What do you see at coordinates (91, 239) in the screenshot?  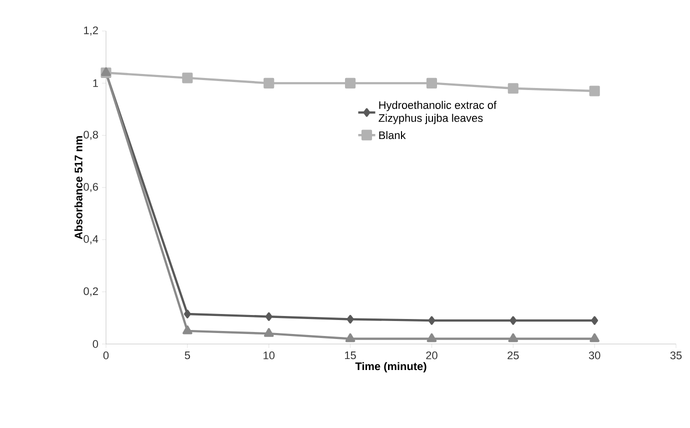 I see `y-tick-label: 0,4` at bounding box center [91, 239].